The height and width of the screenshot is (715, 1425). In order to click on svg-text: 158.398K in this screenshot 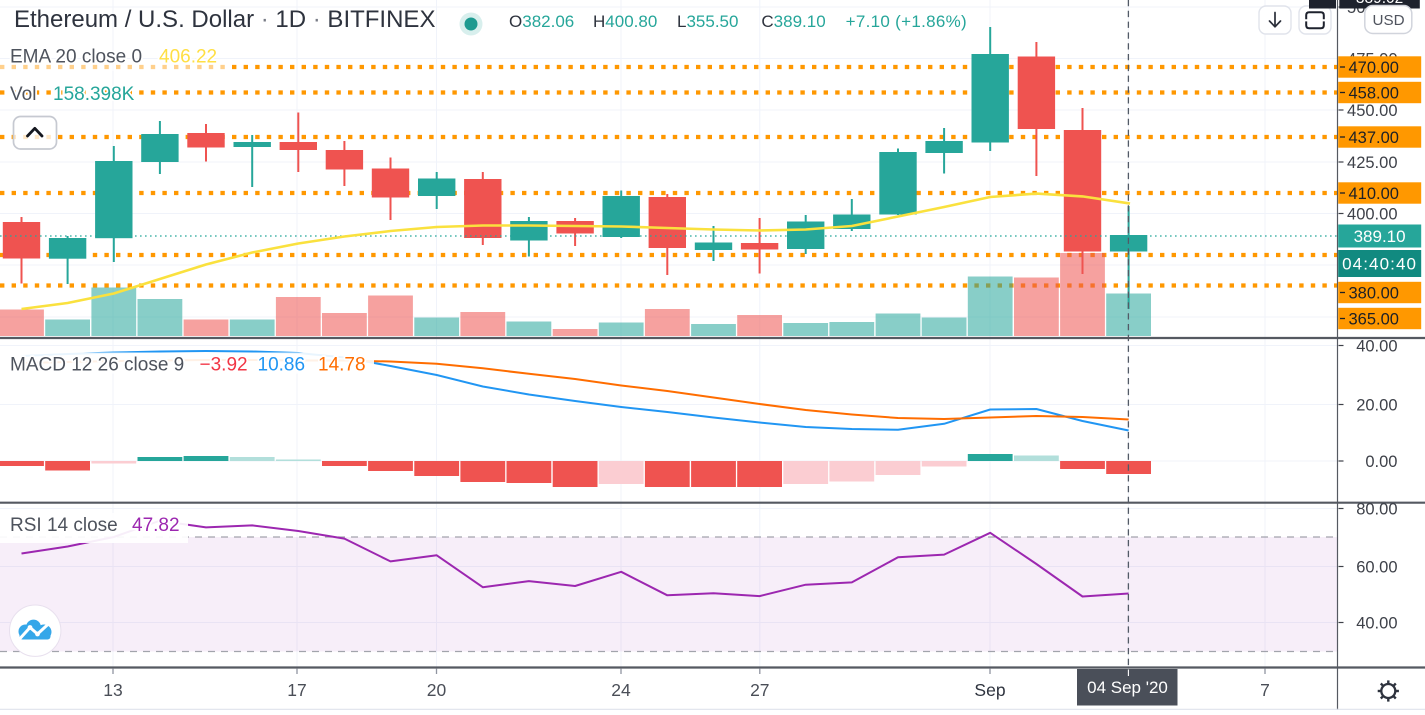, I will do `click(94, 94)`.